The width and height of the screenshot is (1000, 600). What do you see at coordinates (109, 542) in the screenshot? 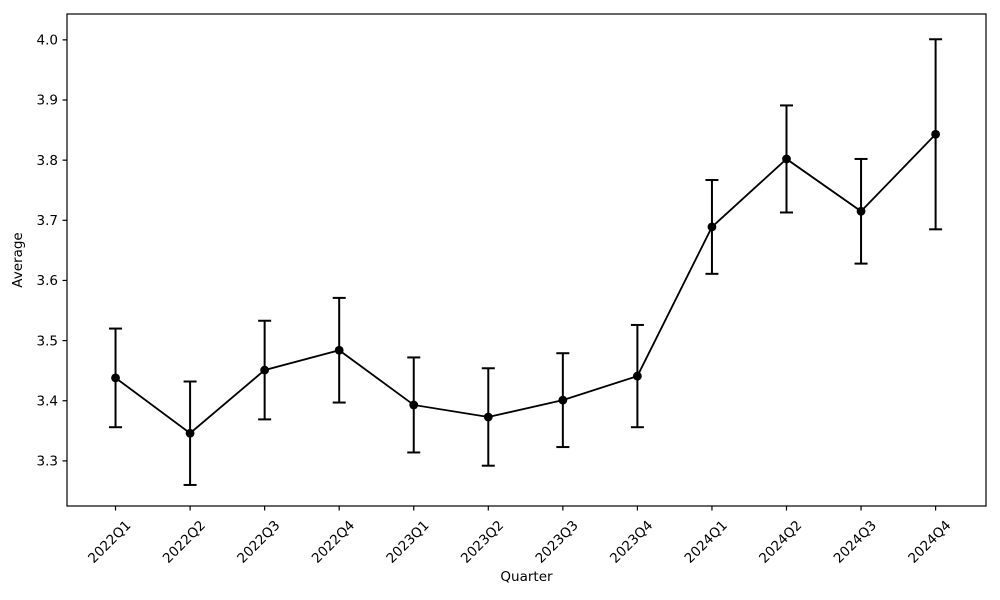
I see `x-tick-label: 2022Q1` at bounding box center [109, 542].